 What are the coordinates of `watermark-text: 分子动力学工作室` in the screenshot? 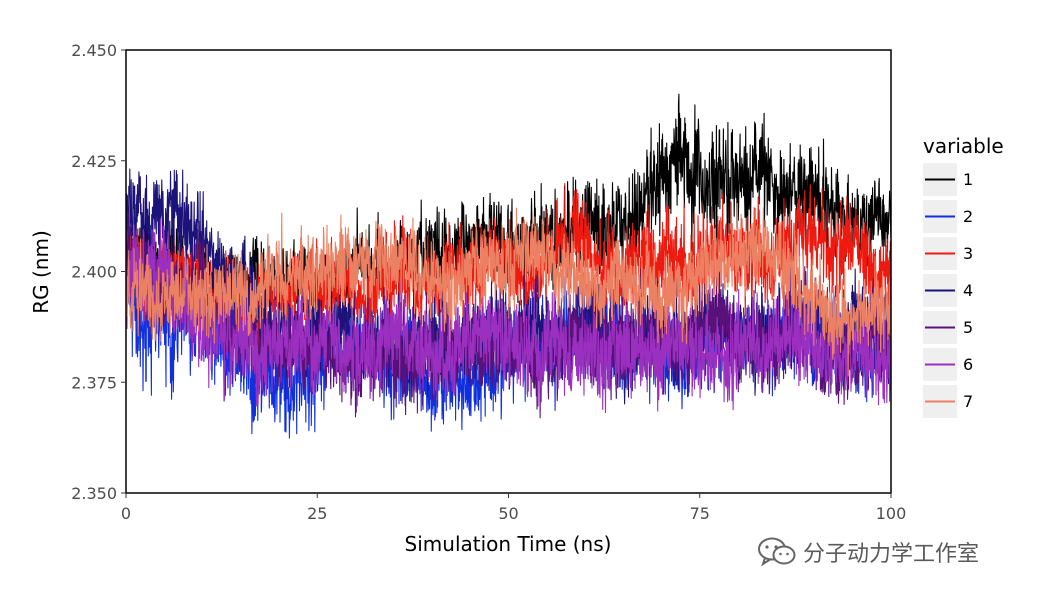 It's located at (891, 554).